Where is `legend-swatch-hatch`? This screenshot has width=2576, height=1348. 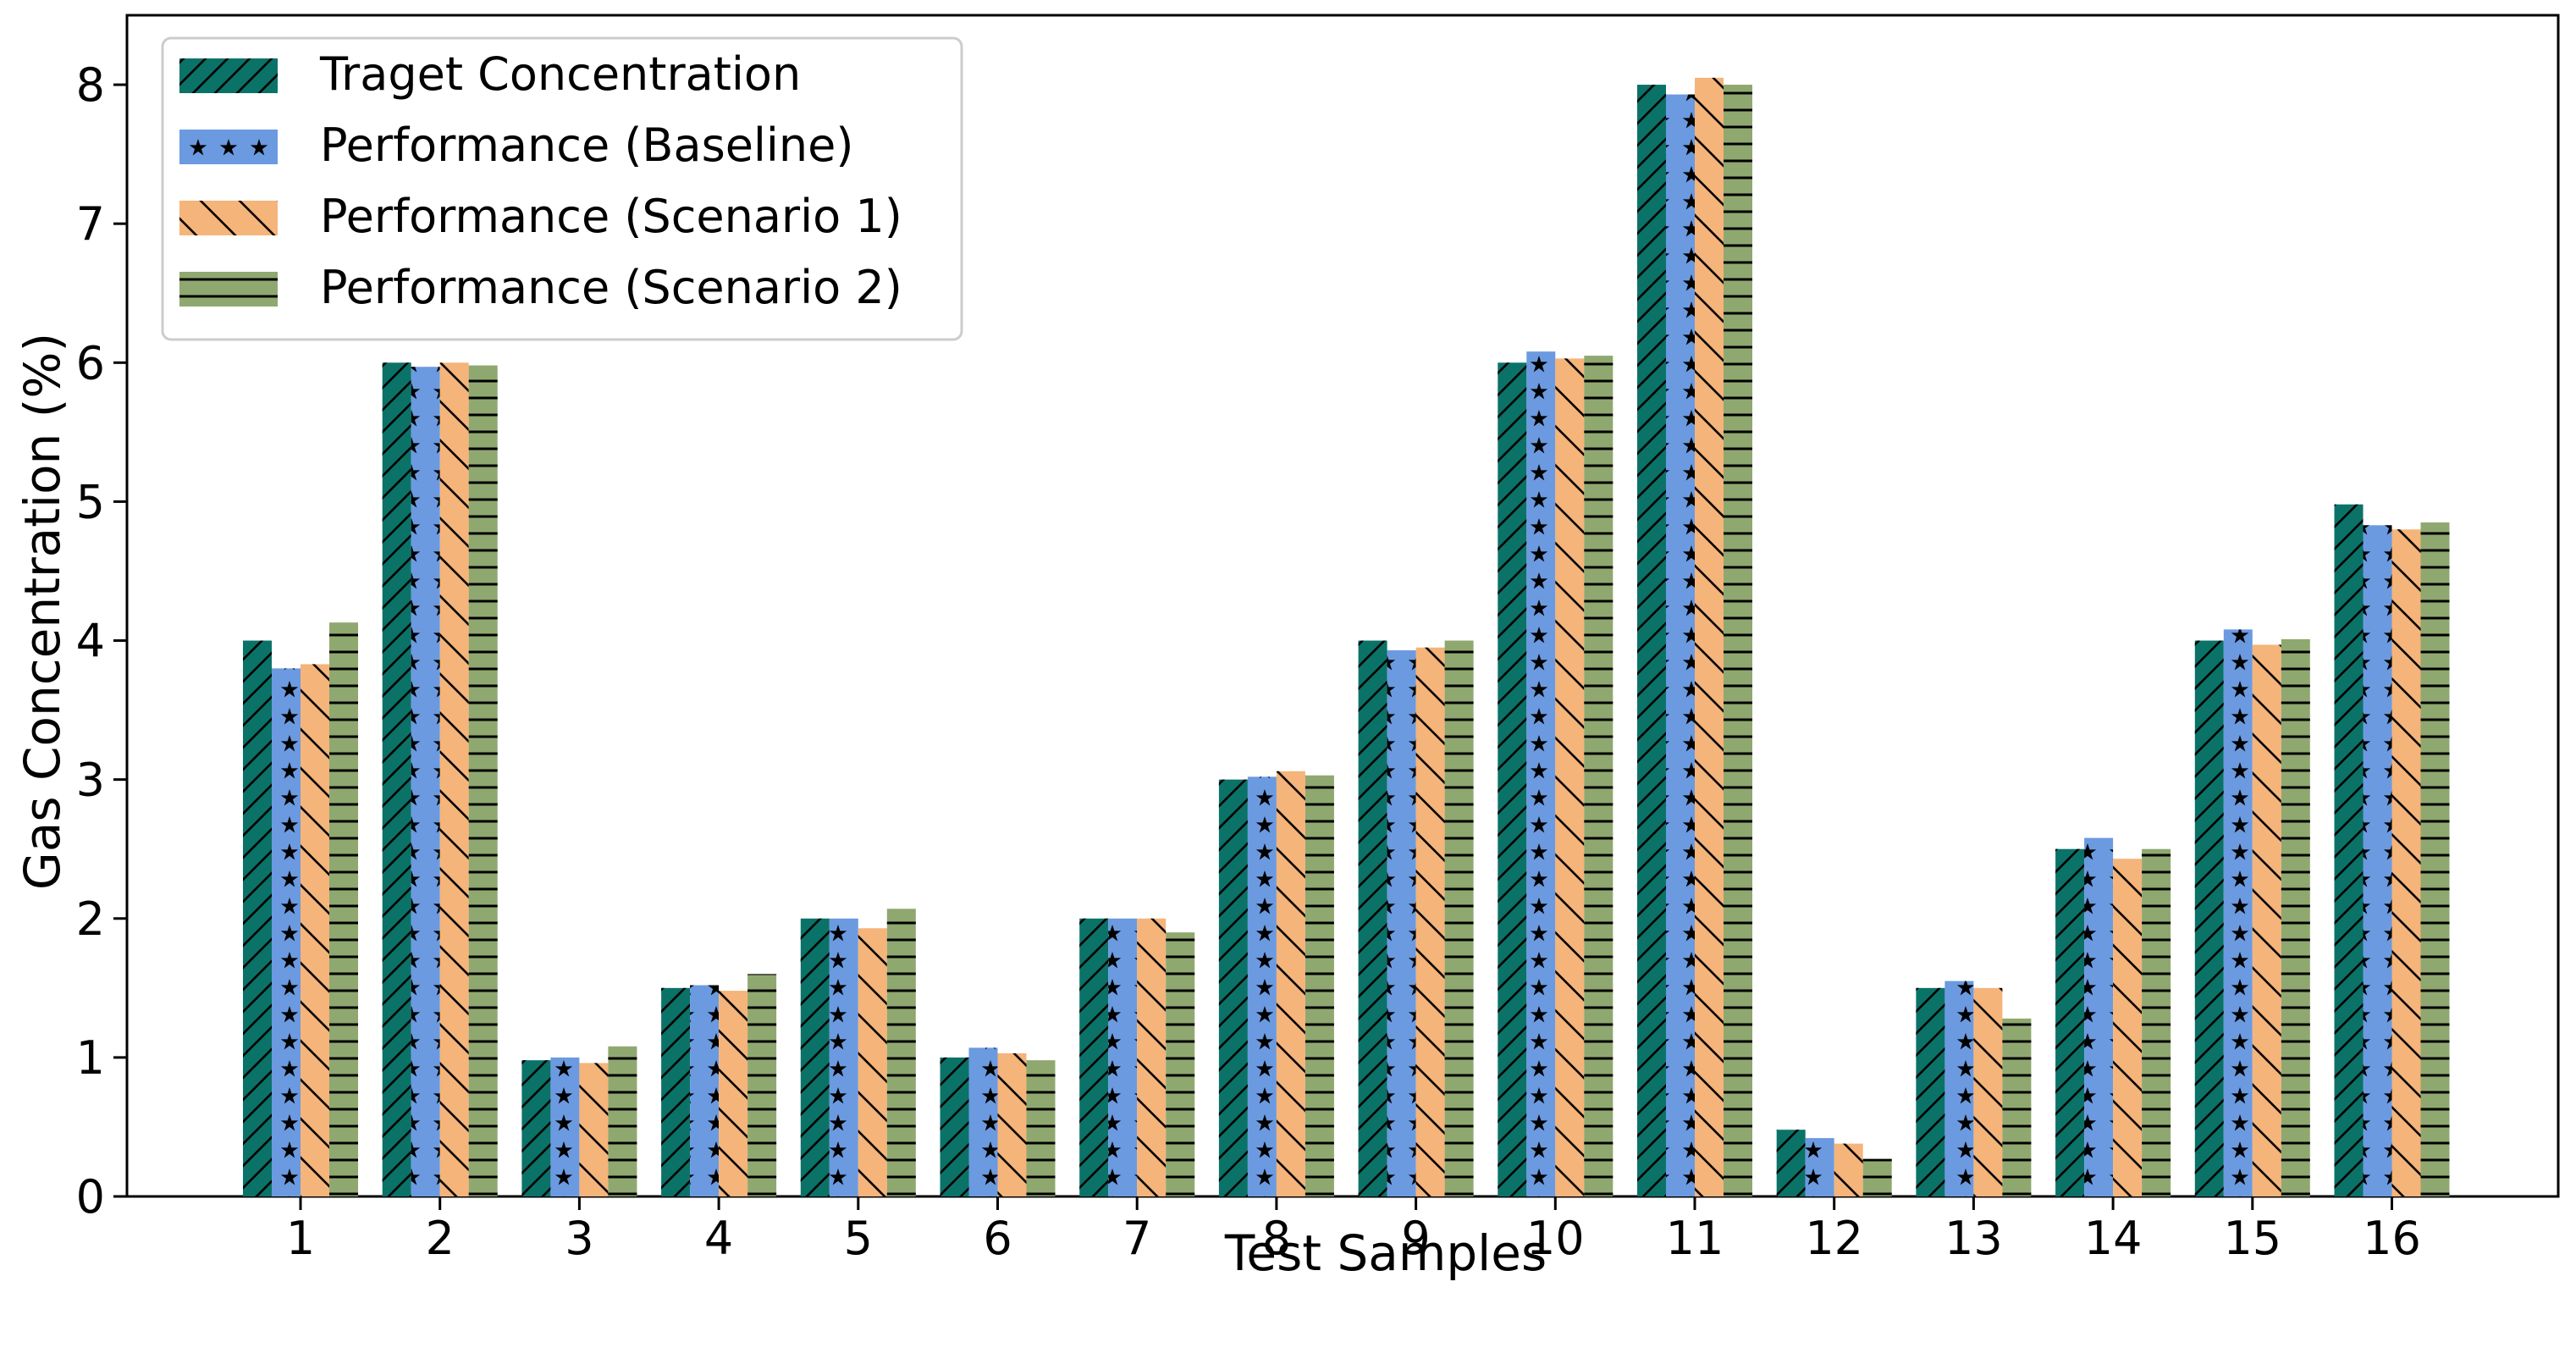
legend-swatch-hatch is located at coordinates (229, 218).